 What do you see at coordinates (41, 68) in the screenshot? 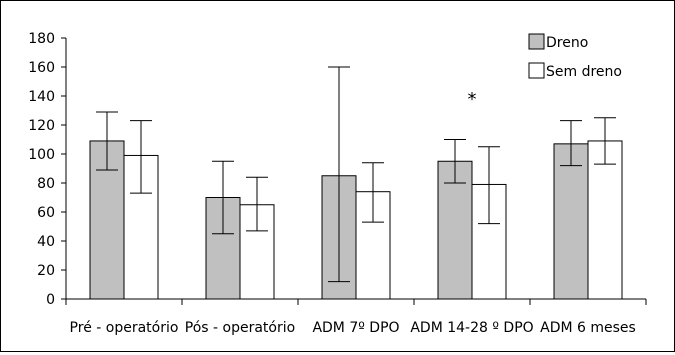
I see `y-tick-label: 160` at bounding box center [41, 68].